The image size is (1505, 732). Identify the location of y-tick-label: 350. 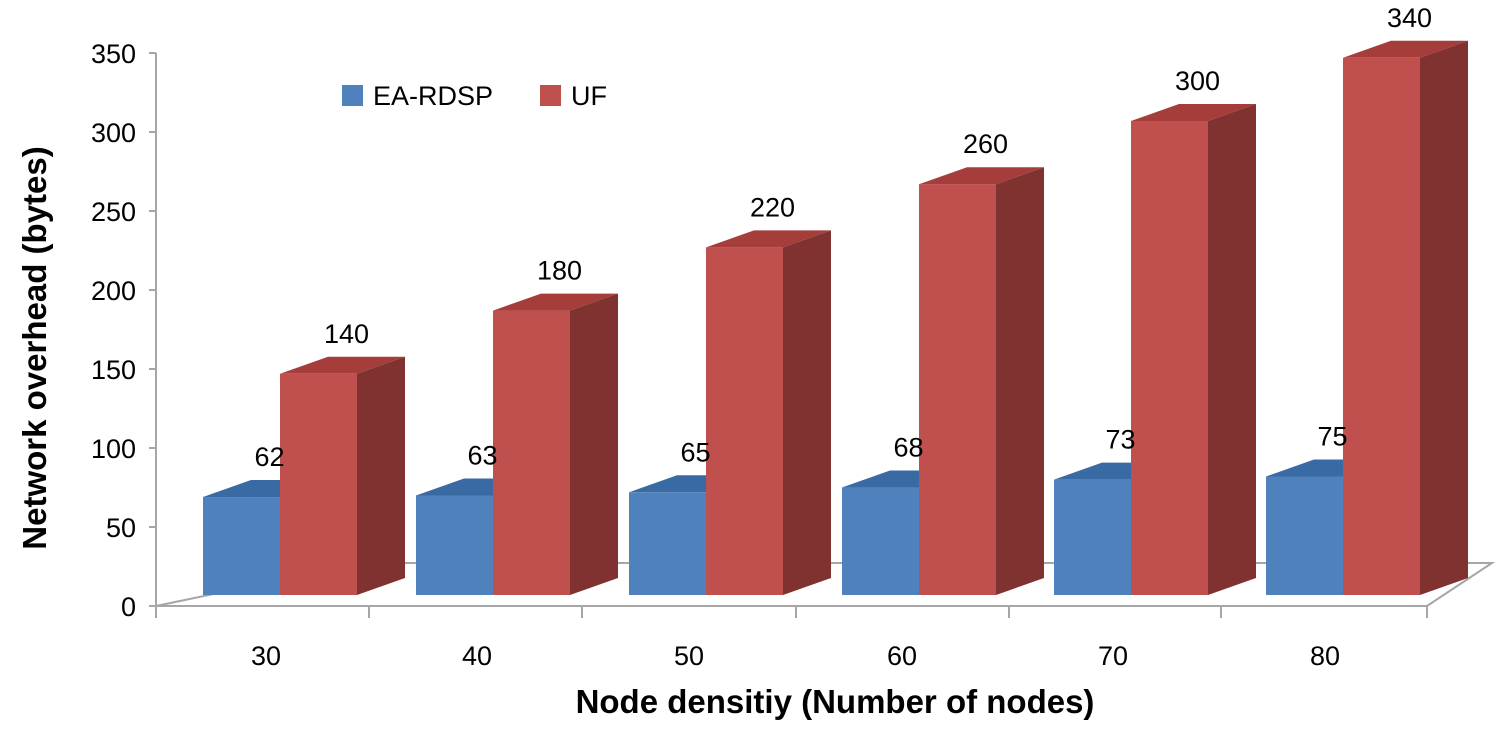
(113, 54).